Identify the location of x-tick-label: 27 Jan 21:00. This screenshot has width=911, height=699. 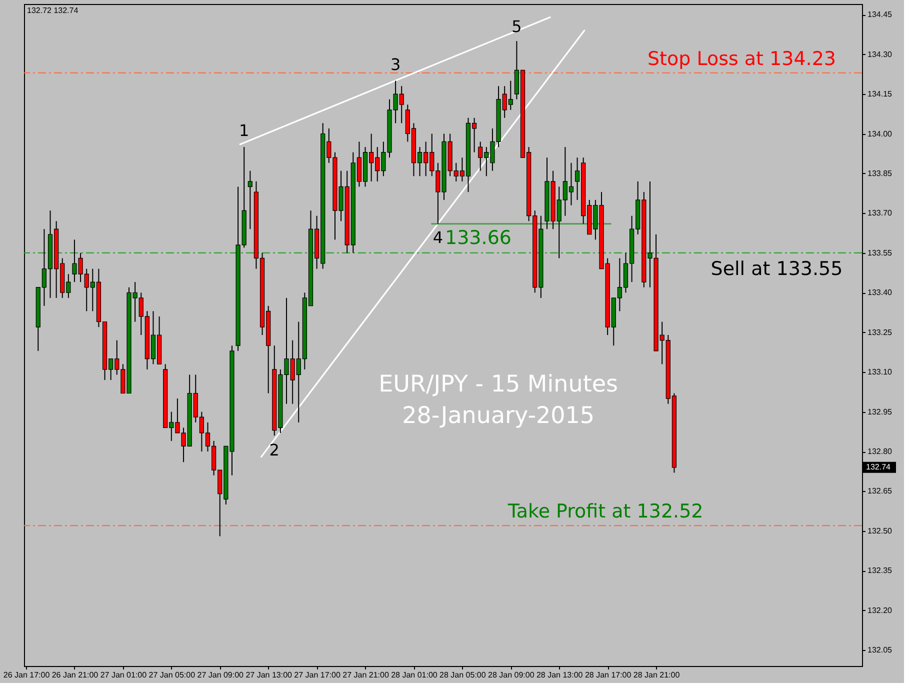
(366, 675).